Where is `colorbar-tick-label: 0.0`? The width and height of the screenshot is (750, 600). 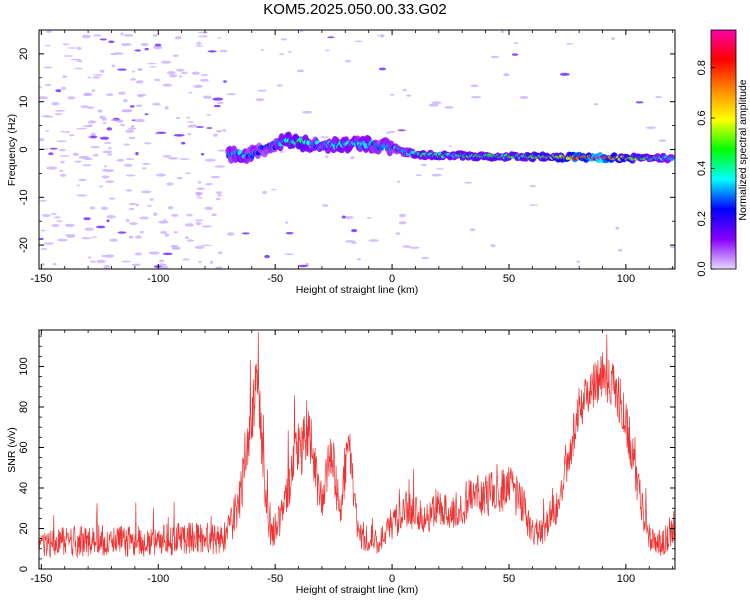 colorbar-tick-label: 0.0 is located at coordinates (702, 268).